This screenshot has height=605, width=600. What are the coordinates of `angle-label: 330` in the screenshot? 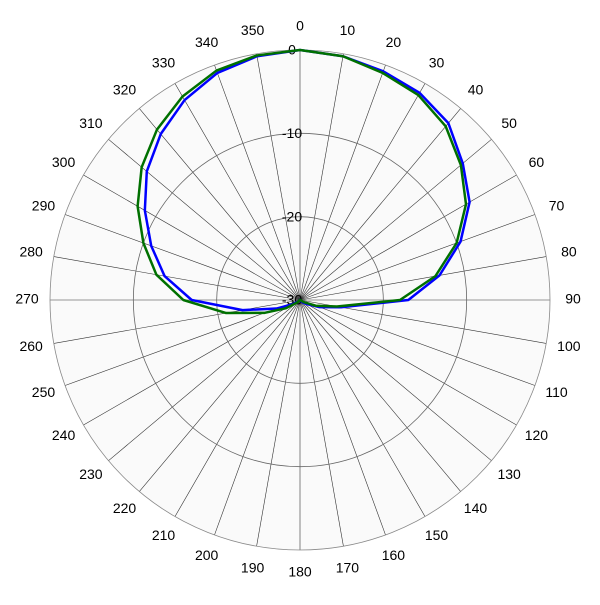 It's located at (164, 62).